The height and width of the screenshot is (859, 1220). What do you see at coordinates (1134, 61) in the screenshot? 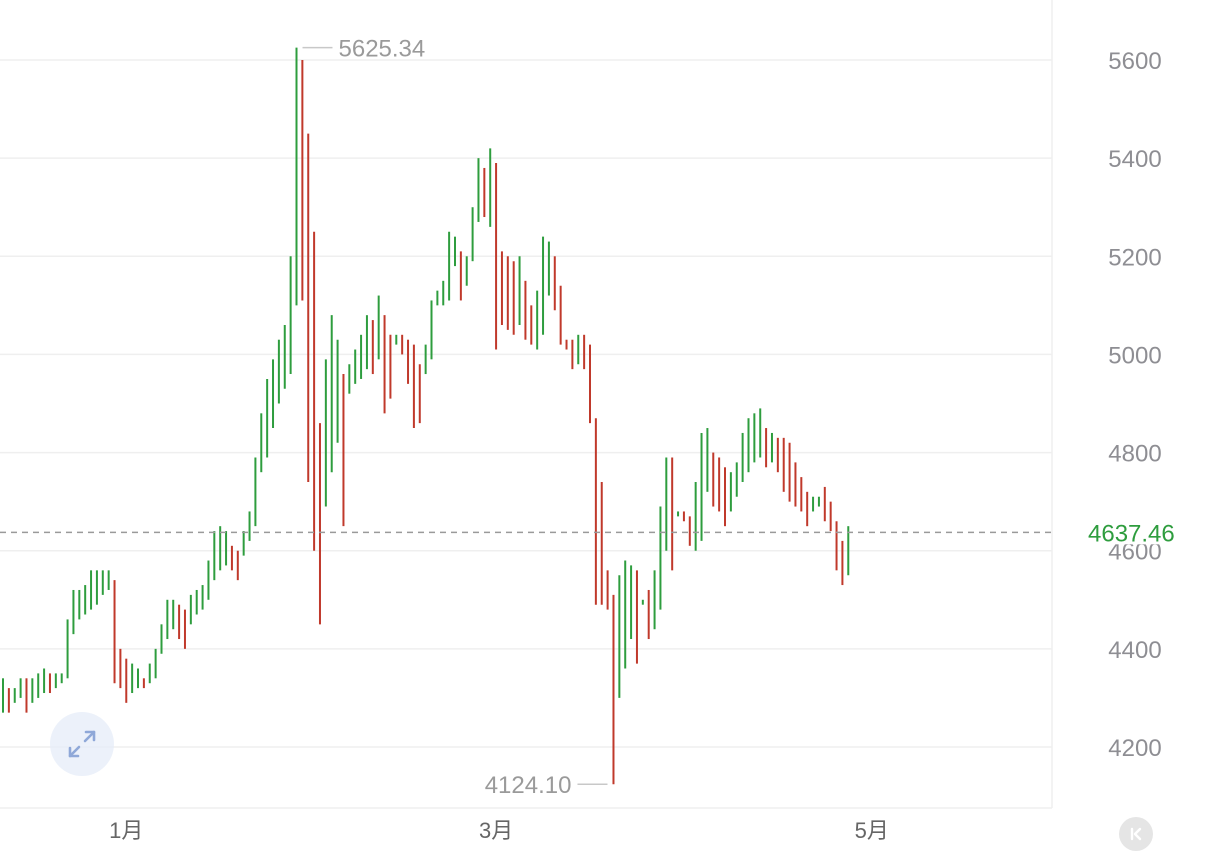
I see `y-tick-label: 5600` at bounding box center [1134, 61].